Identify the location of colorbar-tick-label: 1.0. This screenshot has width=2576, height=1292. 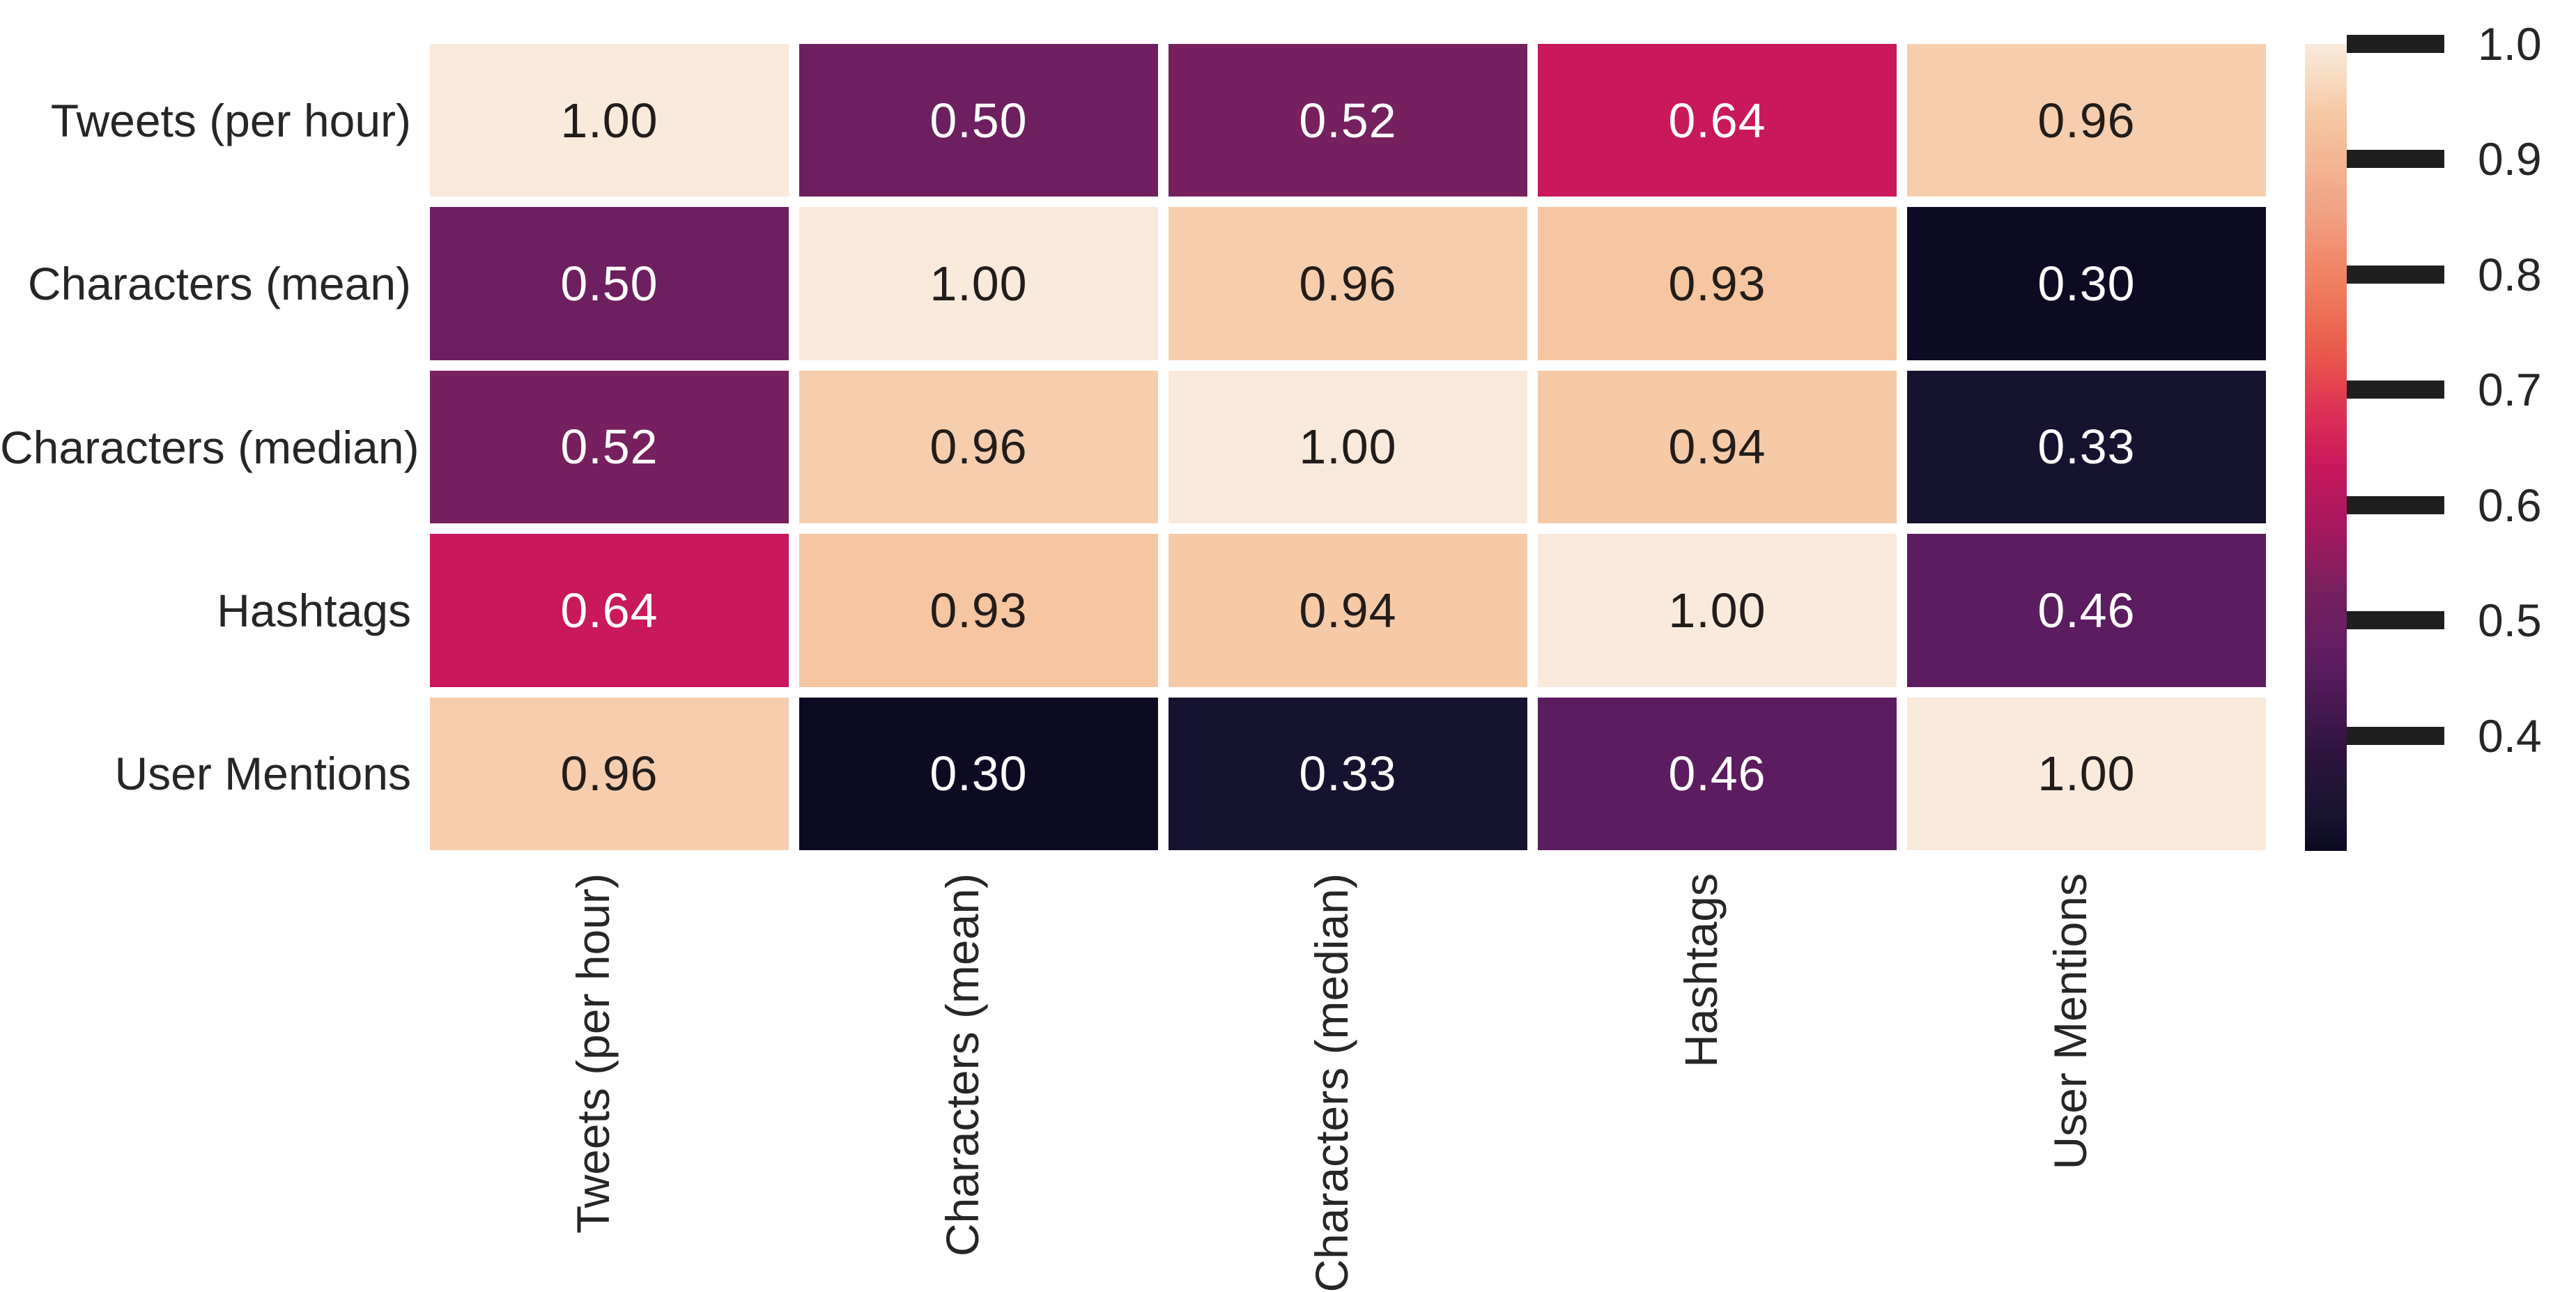
(2510, 44).